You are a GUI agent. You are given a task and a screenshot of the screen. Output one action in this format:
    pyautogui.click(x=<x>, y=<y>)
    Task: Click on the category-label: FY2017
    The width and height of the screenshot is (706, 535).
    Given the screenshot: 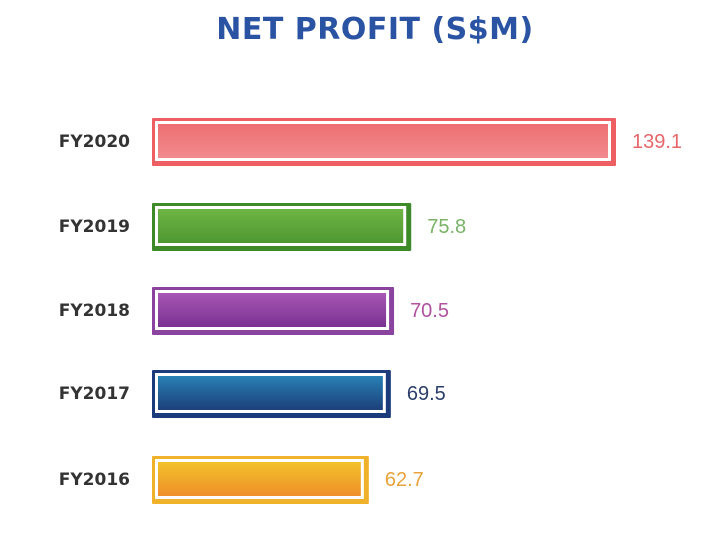 What is the action you would take?
    pyautogui.click(x=94, y=394)
    